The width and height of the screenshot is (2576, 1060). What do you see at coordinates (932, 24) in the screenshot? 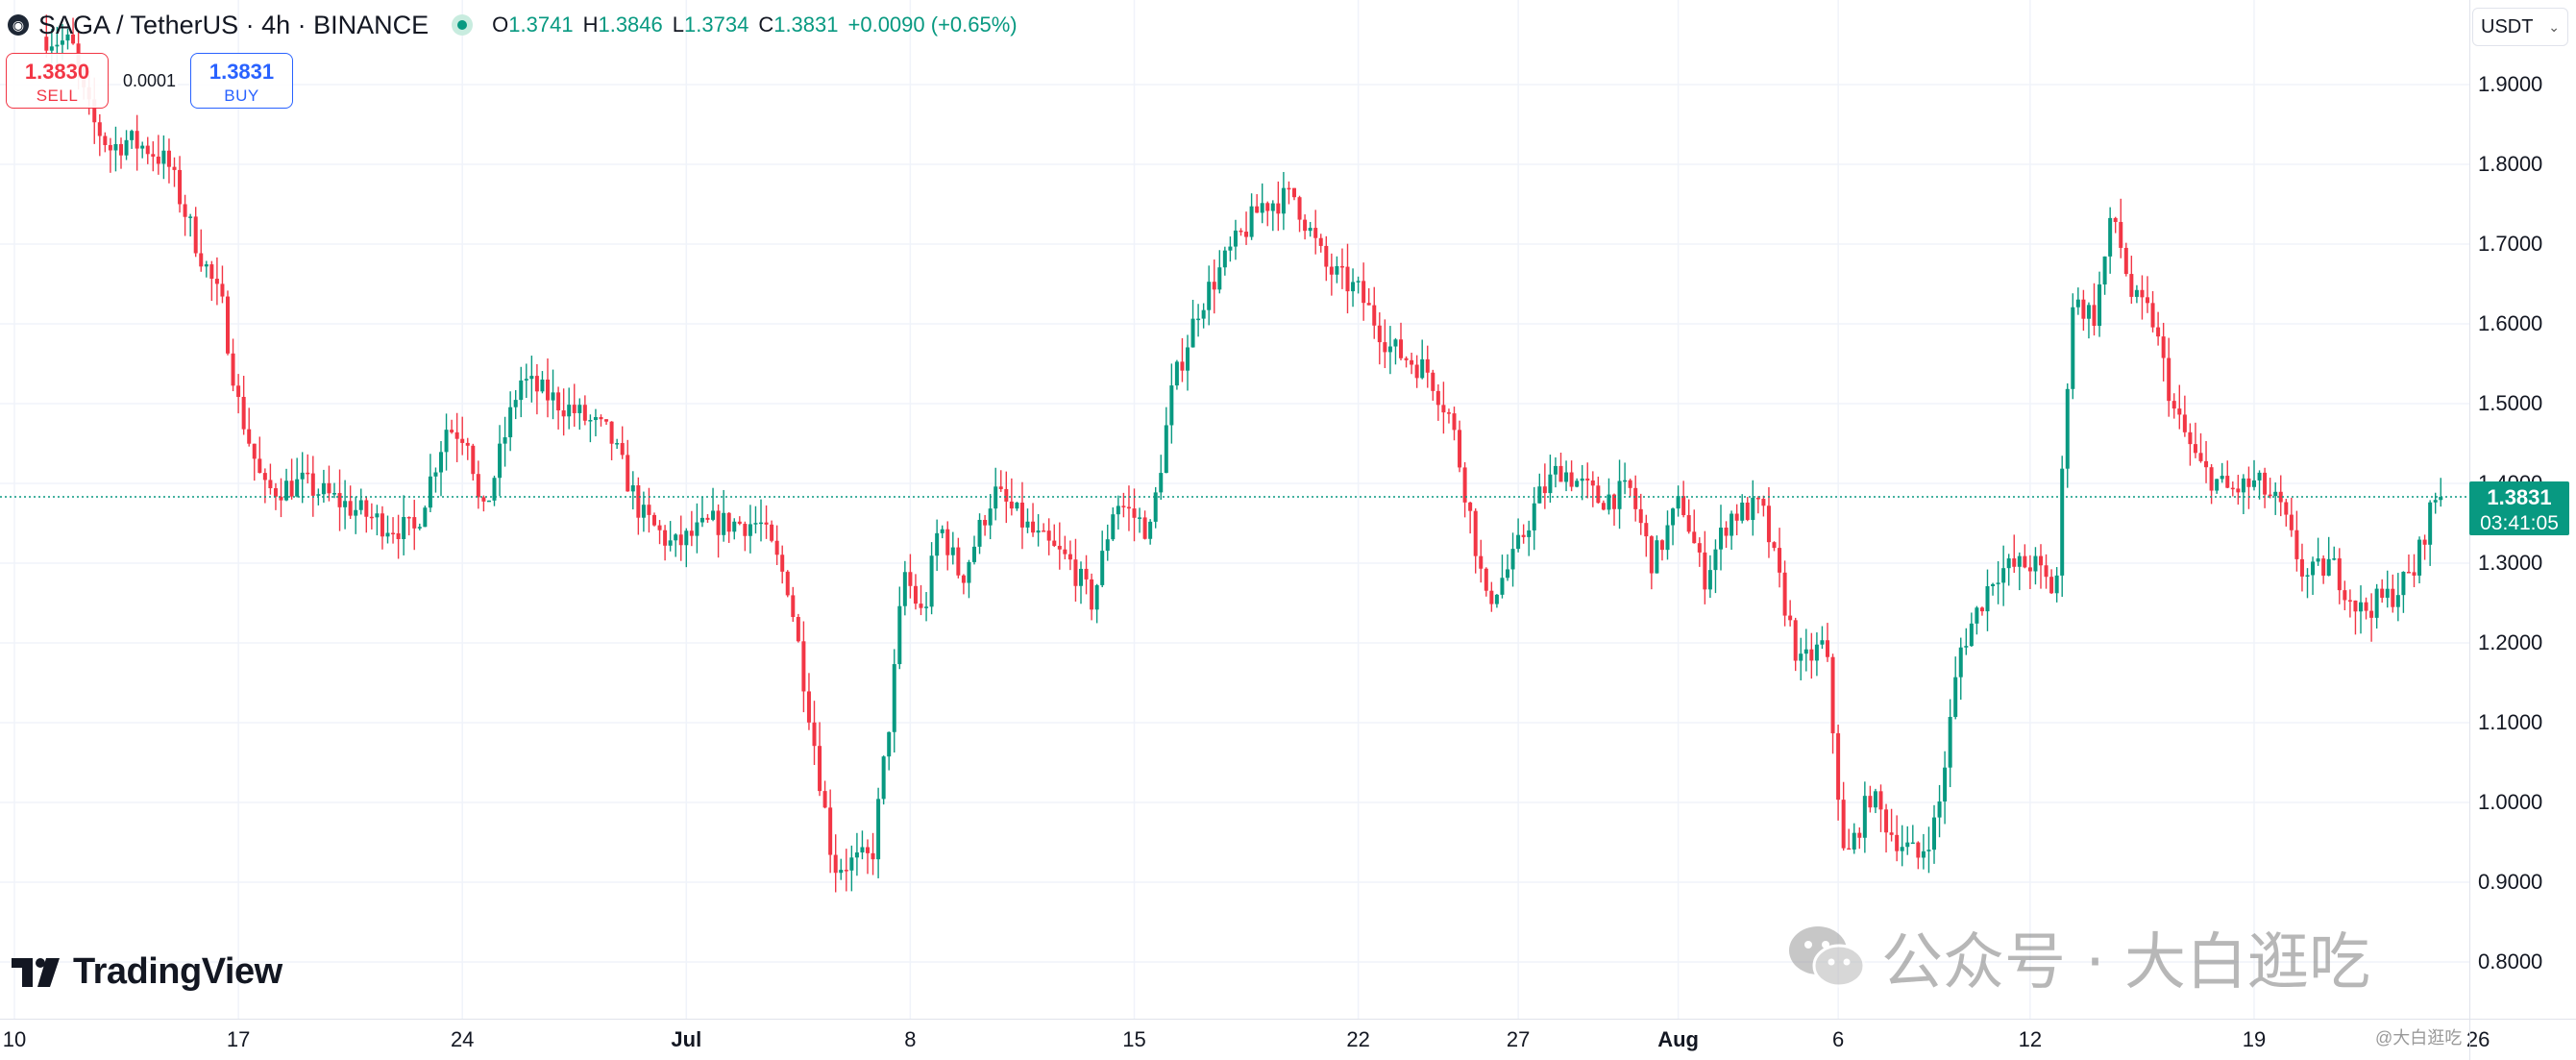
I see `ohlc-change: +0.0090 (+0.65%)` at bounding box center [932, 24].